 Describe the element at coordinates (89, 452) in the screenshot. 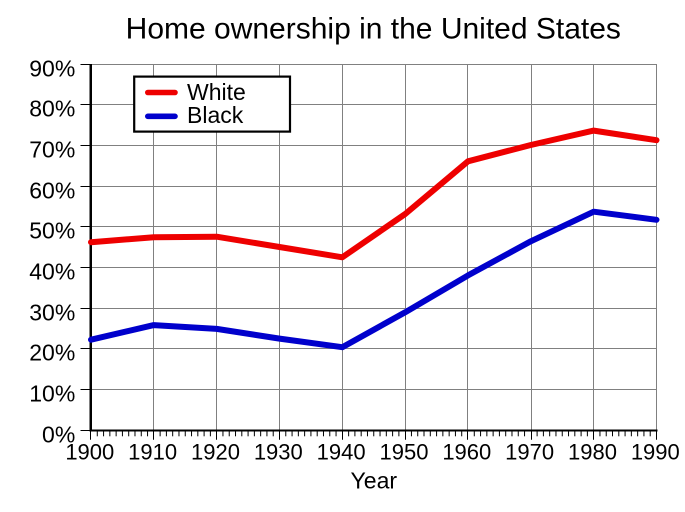

I see `svg-text: 1900` at that location.